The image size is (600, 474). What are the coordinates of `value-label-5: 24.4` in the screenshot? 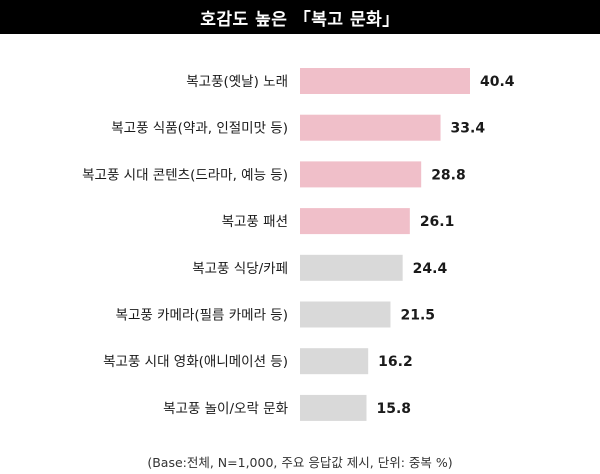 It's located at (430, 269).